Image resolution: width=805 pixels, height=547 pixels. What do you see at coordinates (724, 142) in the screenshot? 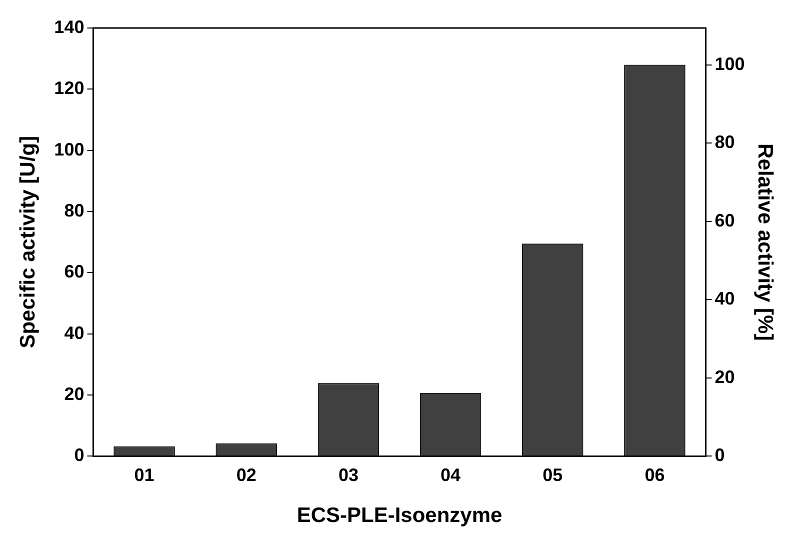
I see `y2-tick-label: 80` at bounding box center [724, 142].